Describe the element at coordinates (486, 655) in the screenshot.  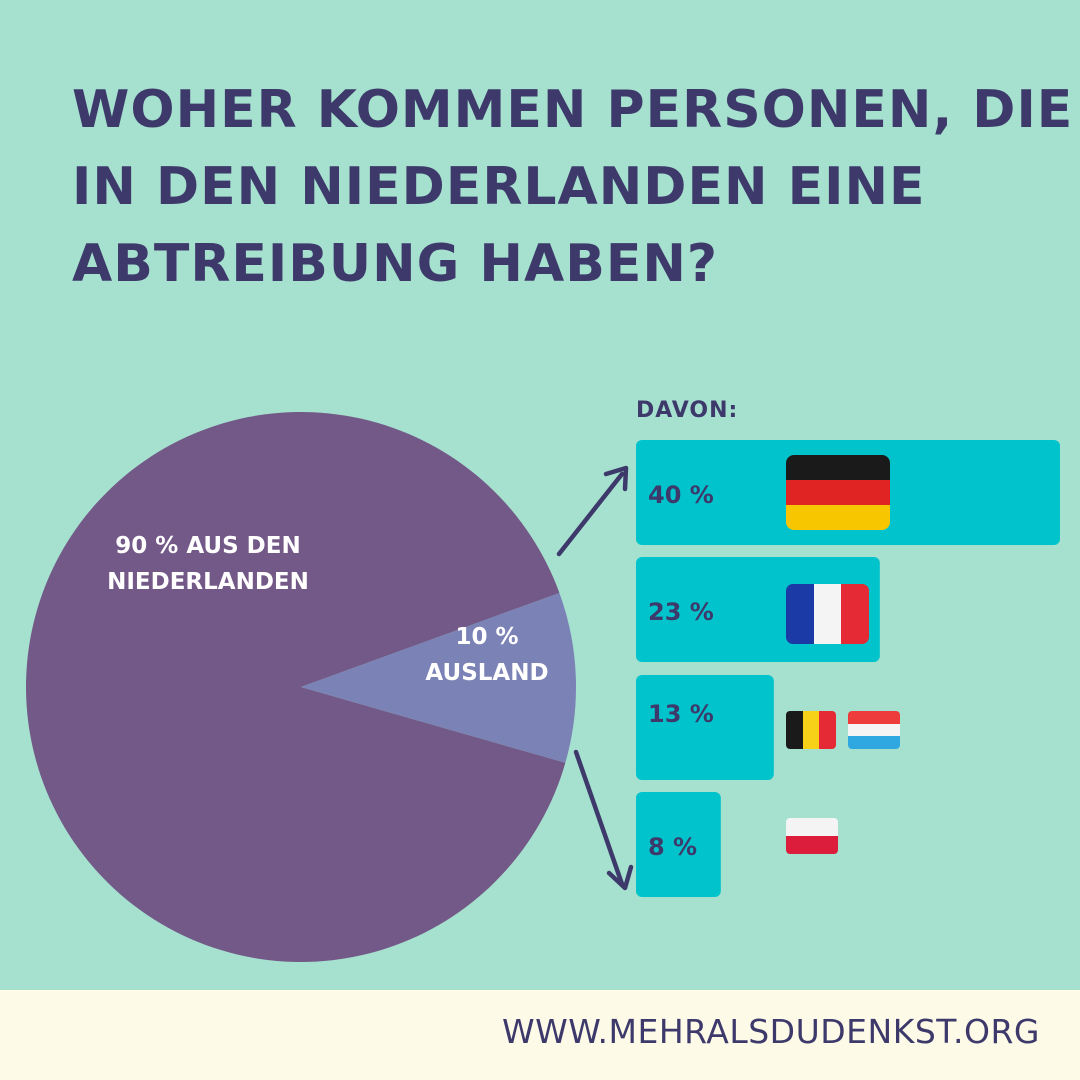
I see `pie-label-ausland: 10 % AUSLAND` at that location.